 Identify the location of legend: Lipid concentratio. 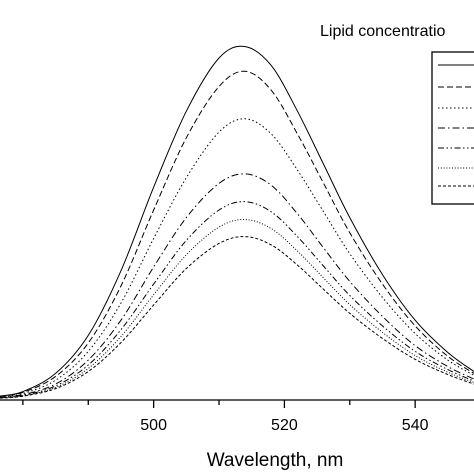
(397, 114).